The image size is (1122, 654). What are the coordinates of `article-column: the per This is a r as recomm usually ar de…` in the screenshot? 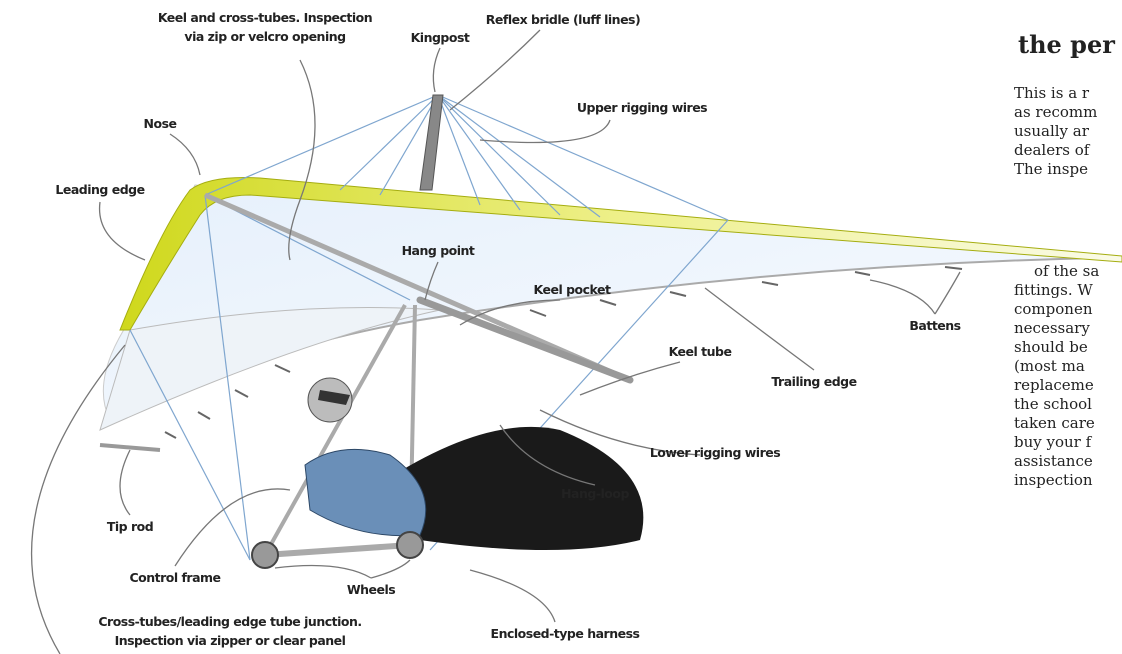 It's located at (1067, 327).